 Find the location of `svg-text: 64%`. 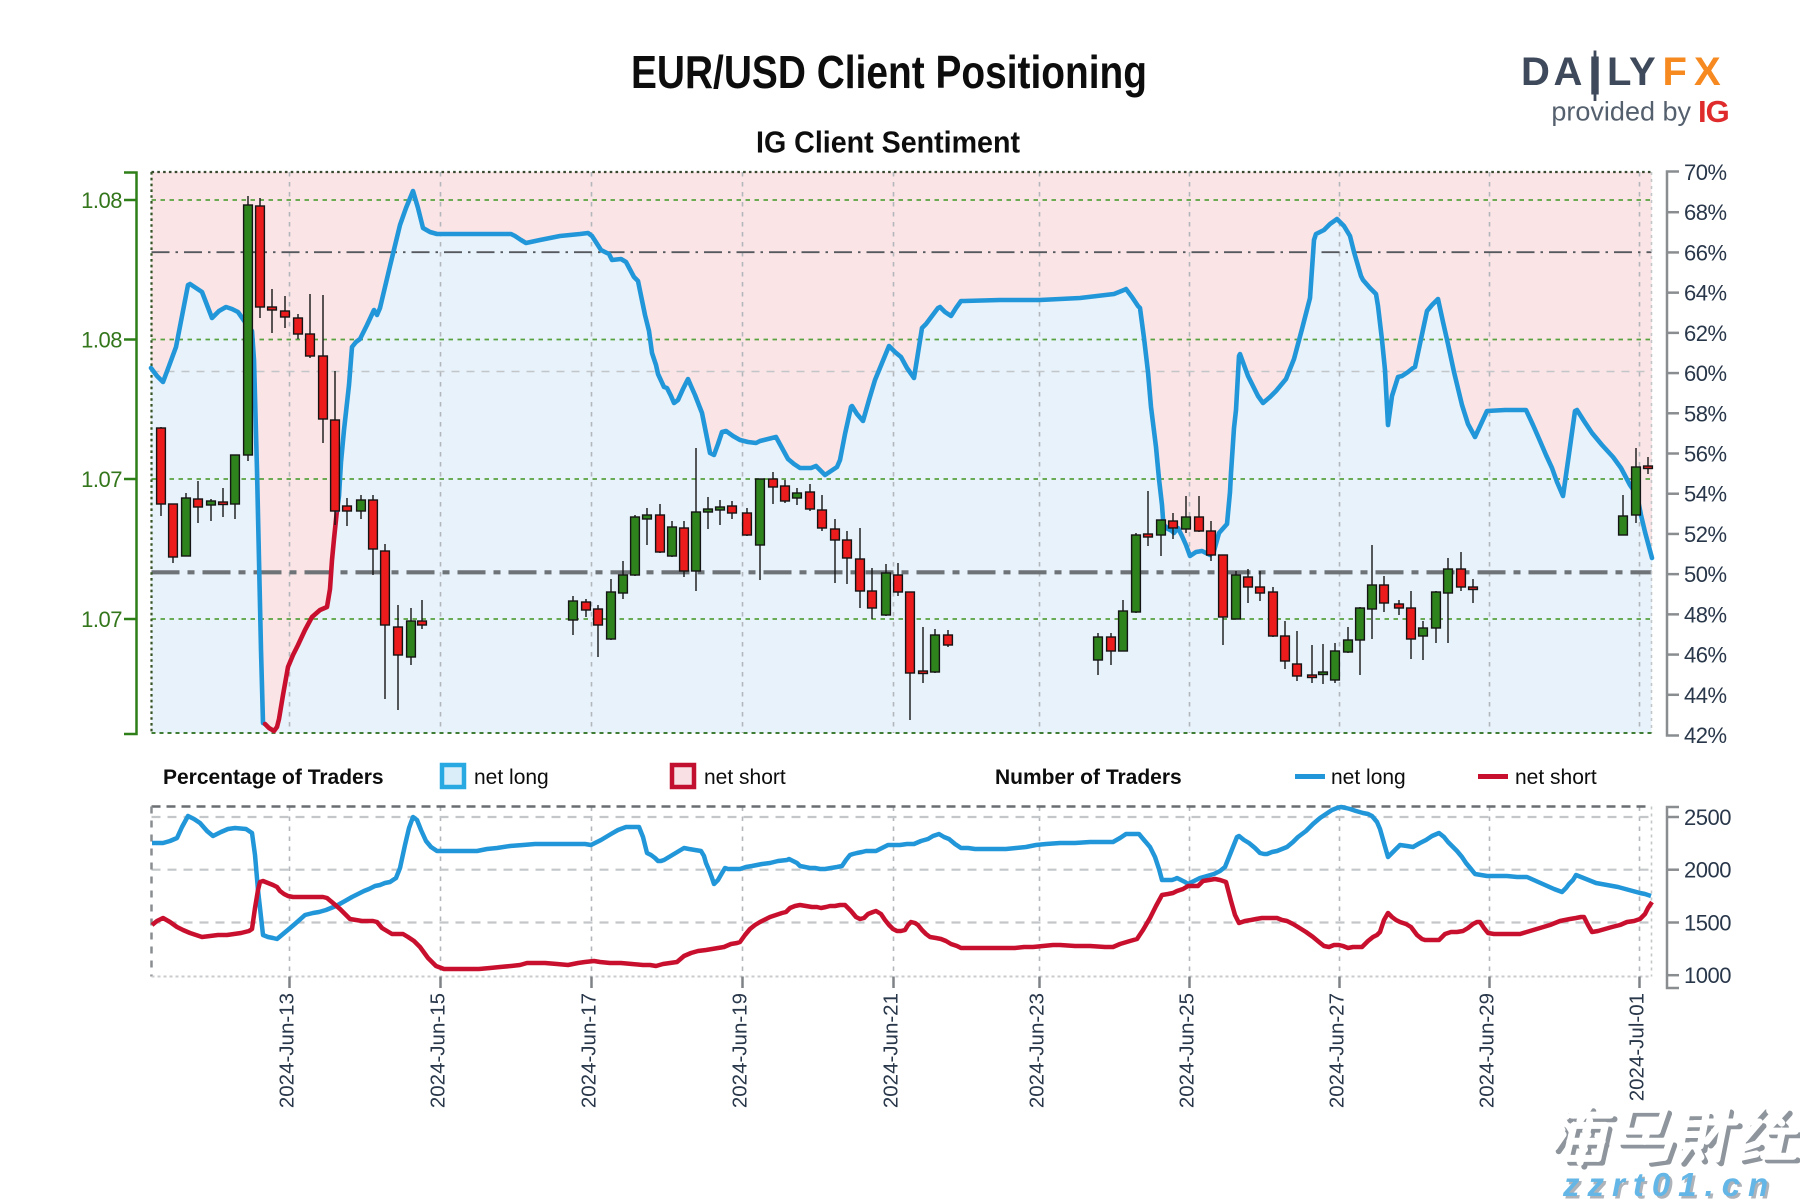

svg-text: 64% is located at coordinates (1705, 293).